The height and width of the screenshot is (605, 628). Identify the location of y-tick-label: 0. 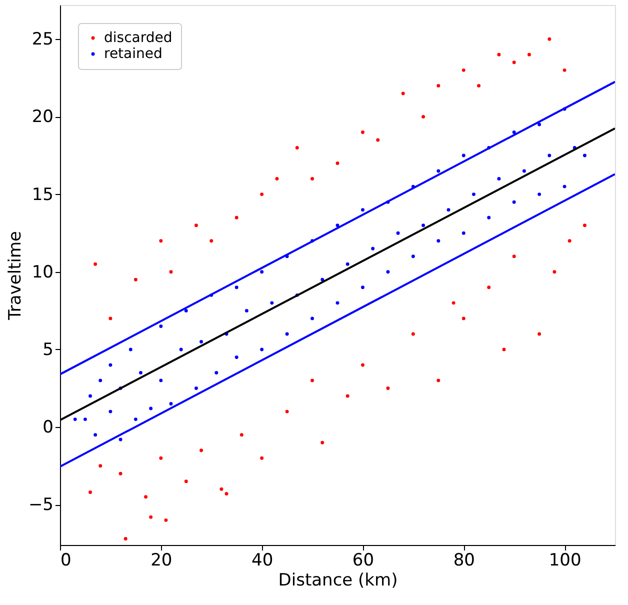
(48, 428).